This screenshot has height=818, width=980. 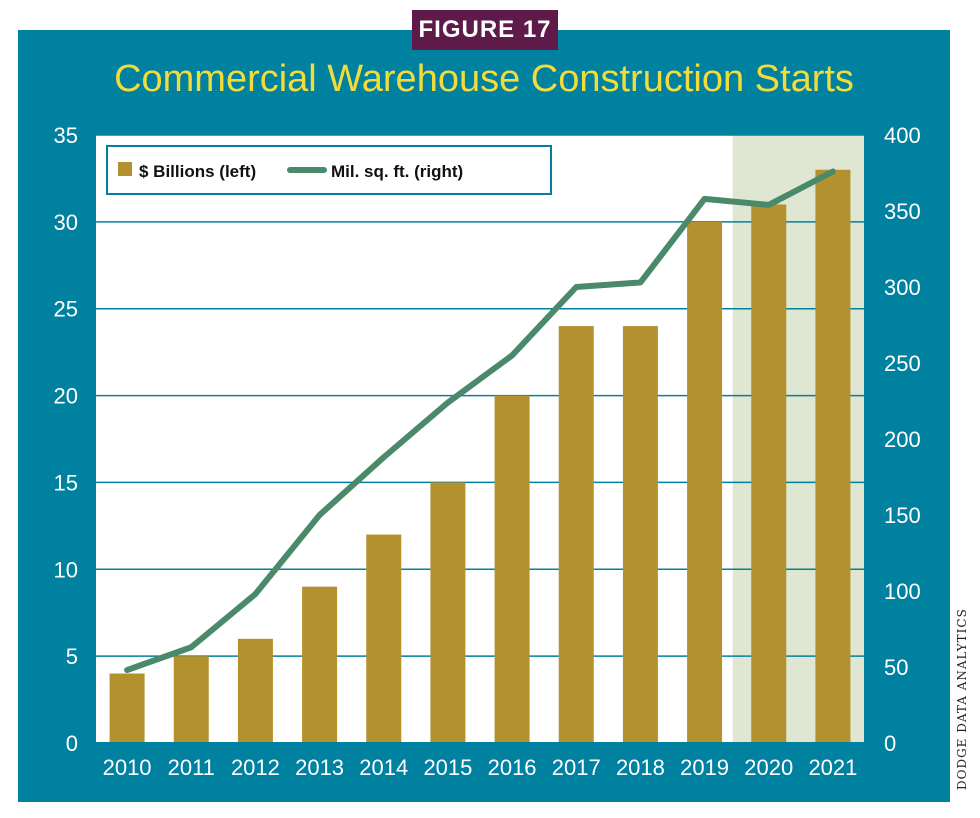 I want to click on line-point-2011, so click(x=191, y=647).